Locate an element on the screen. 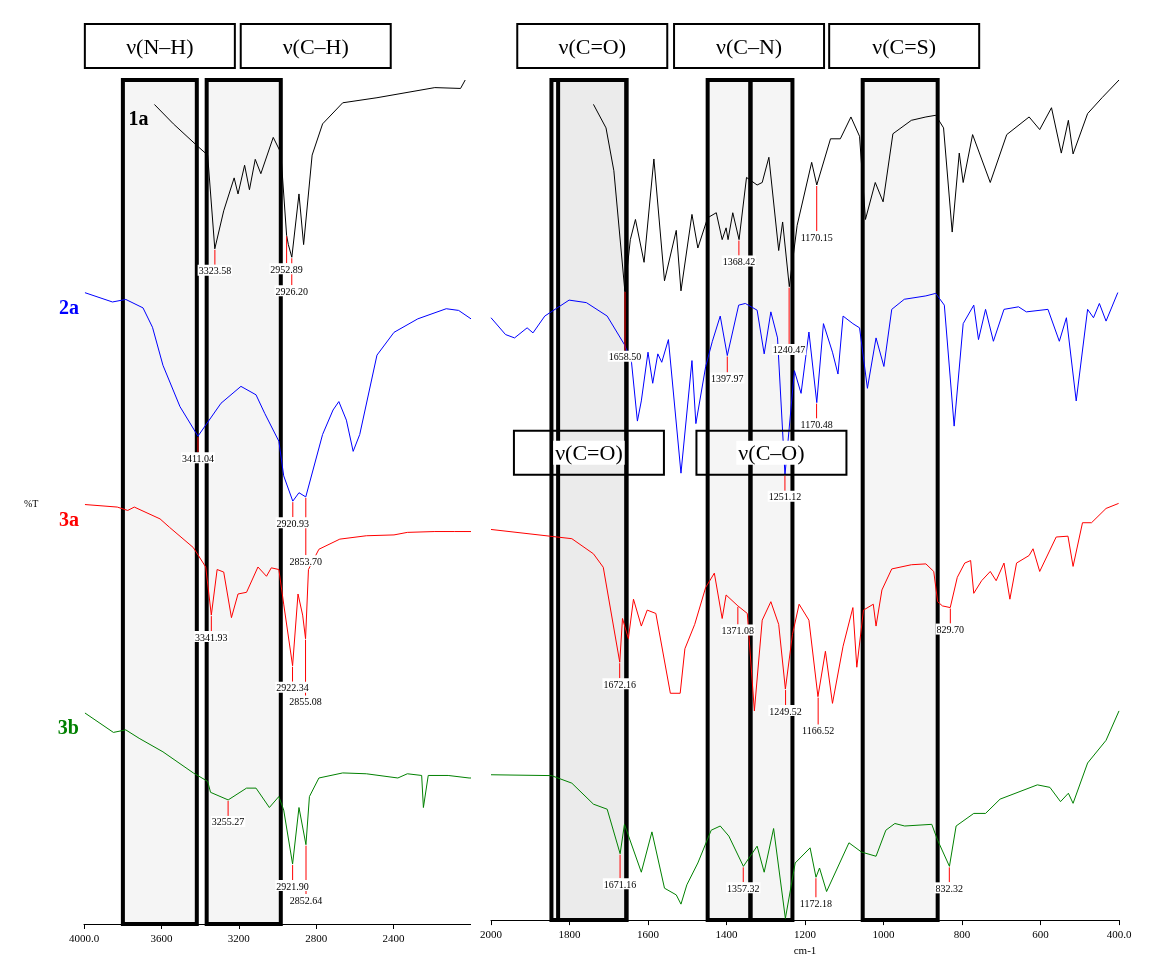 The width and height of the screenshot is (1149, 968). annotation: 1166.52 is located at coordinates (818, 731).